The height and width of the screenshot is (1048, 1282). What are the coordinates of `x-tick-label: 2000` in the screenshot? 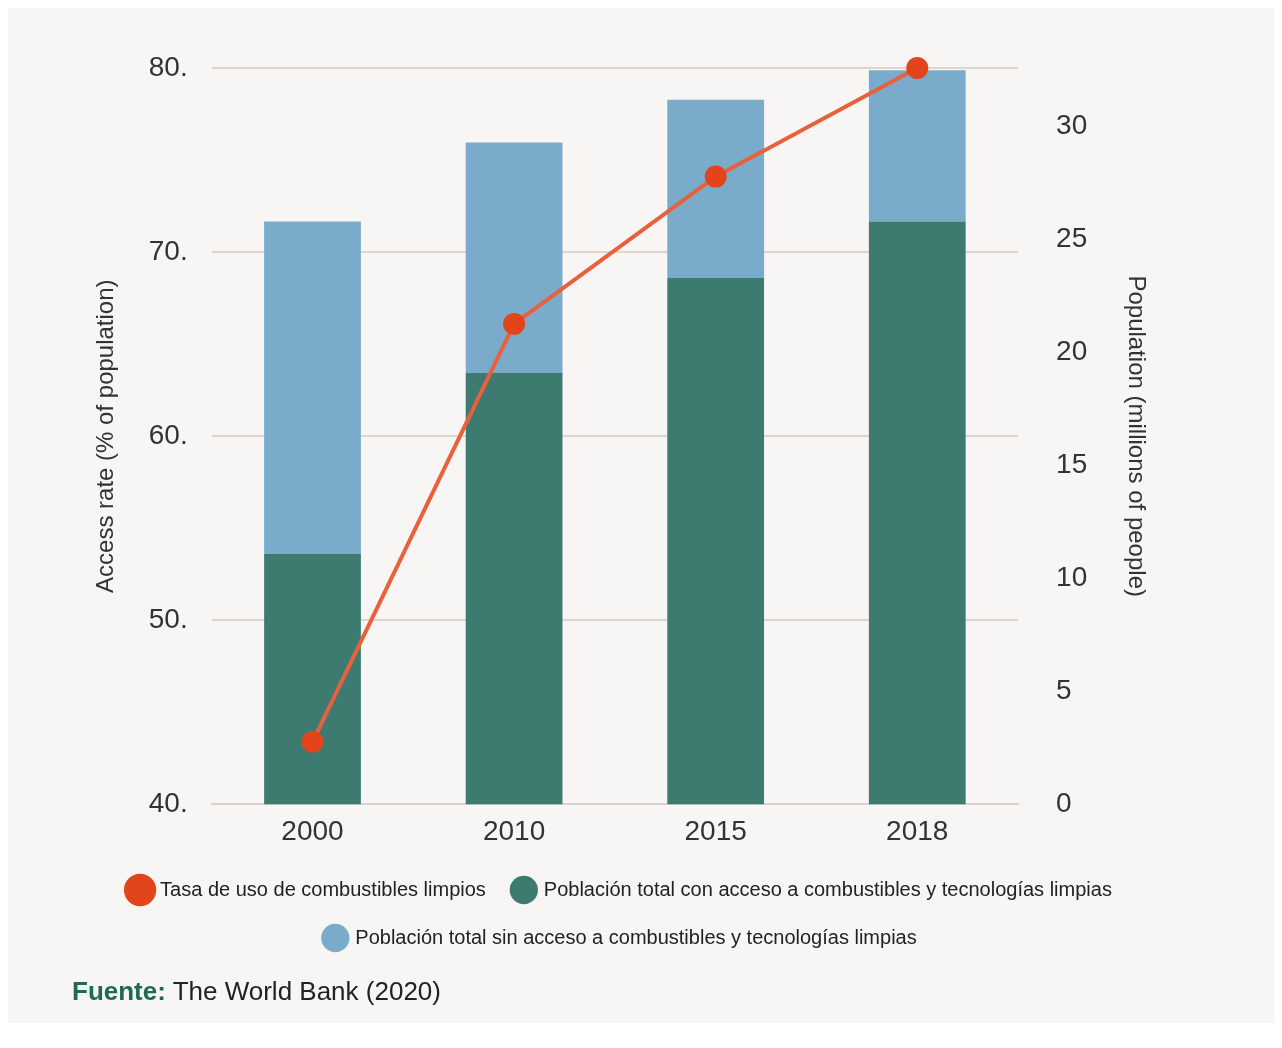 It's located at (312, 830).